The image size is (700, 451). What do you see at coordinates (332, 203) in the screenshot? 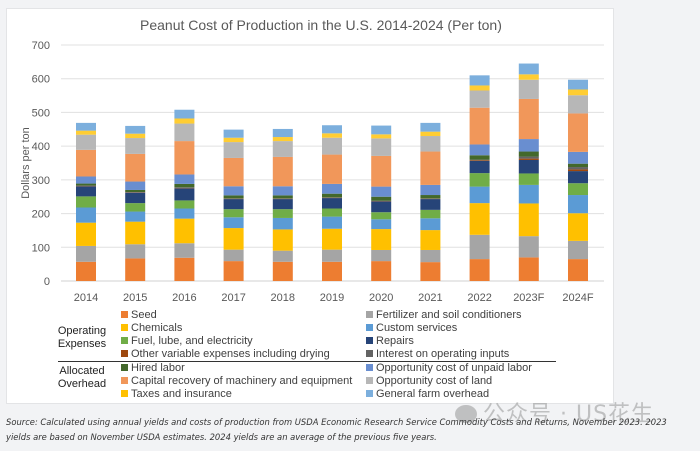
I see `bar-stack-2019` at bounding box center [332, 203].